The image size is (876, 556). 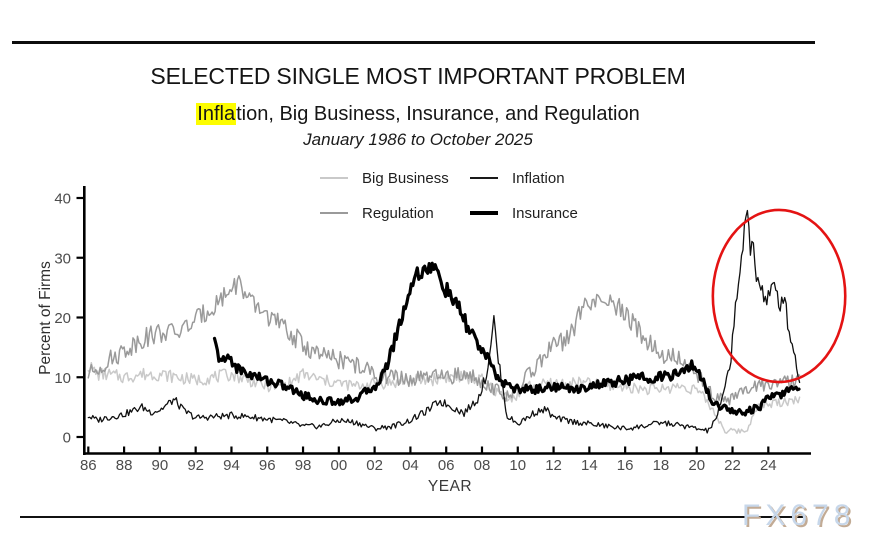 What do you see at coordinates (553, 465) in the screenshot?
I see `x-tick-label: 12` at bounding box center [553, 465].